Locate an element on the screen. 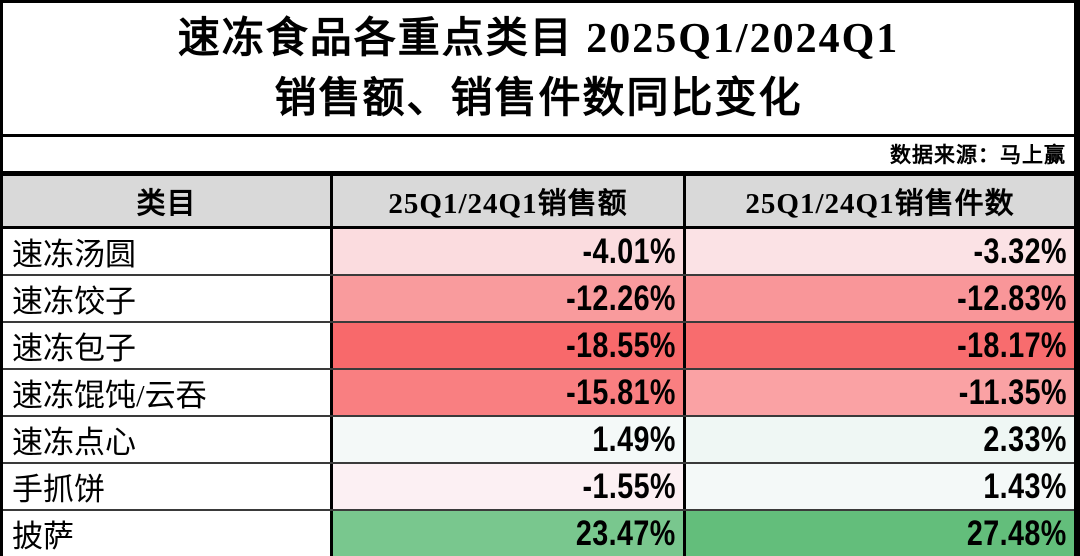  table-row: 速冻饺子 -12.26% -12.83% is located at coordinates (538, 299).